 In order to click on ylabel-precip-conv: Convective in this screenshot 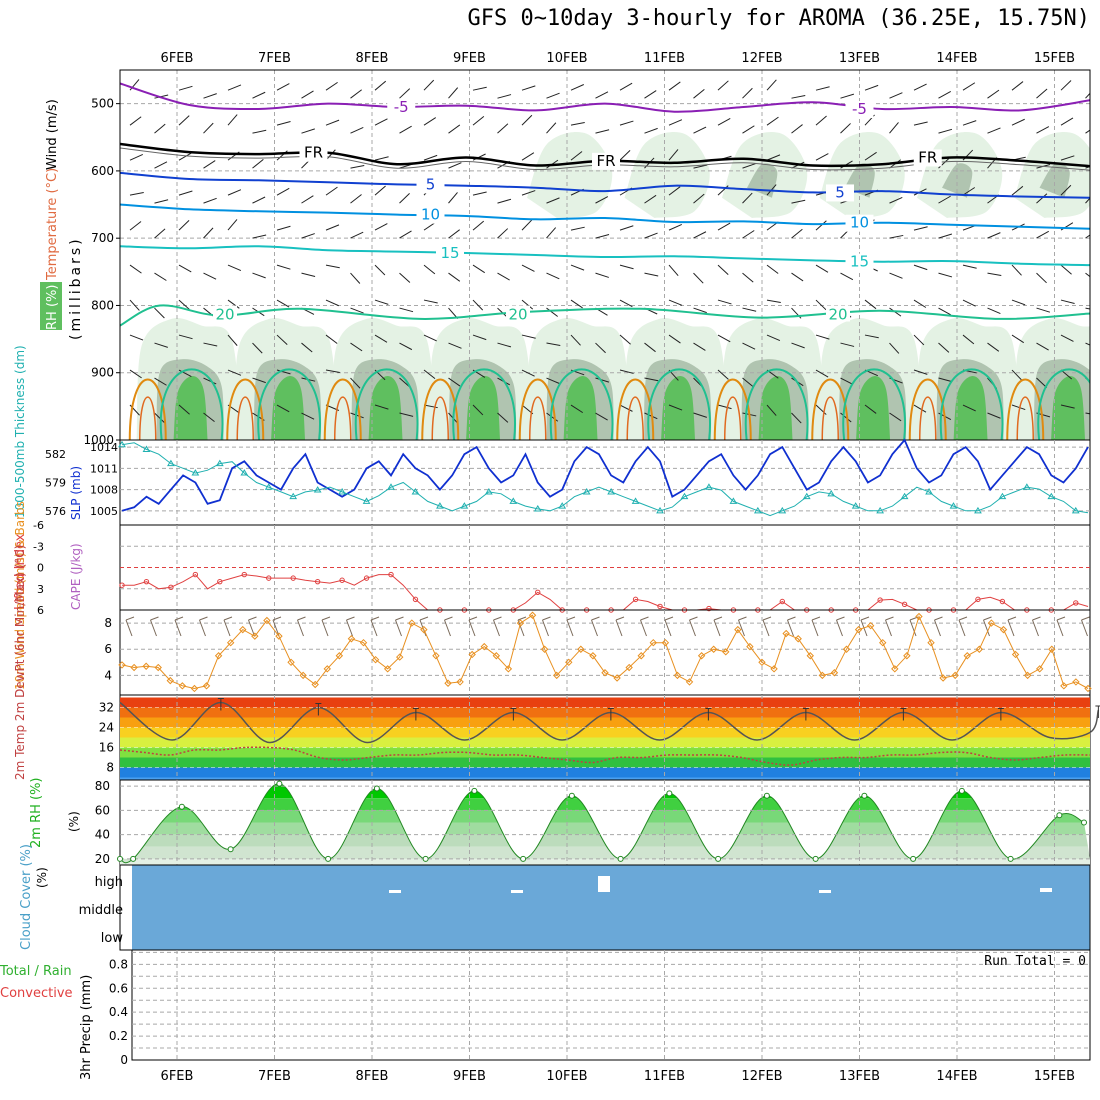, I will do `click(36, 993)`.